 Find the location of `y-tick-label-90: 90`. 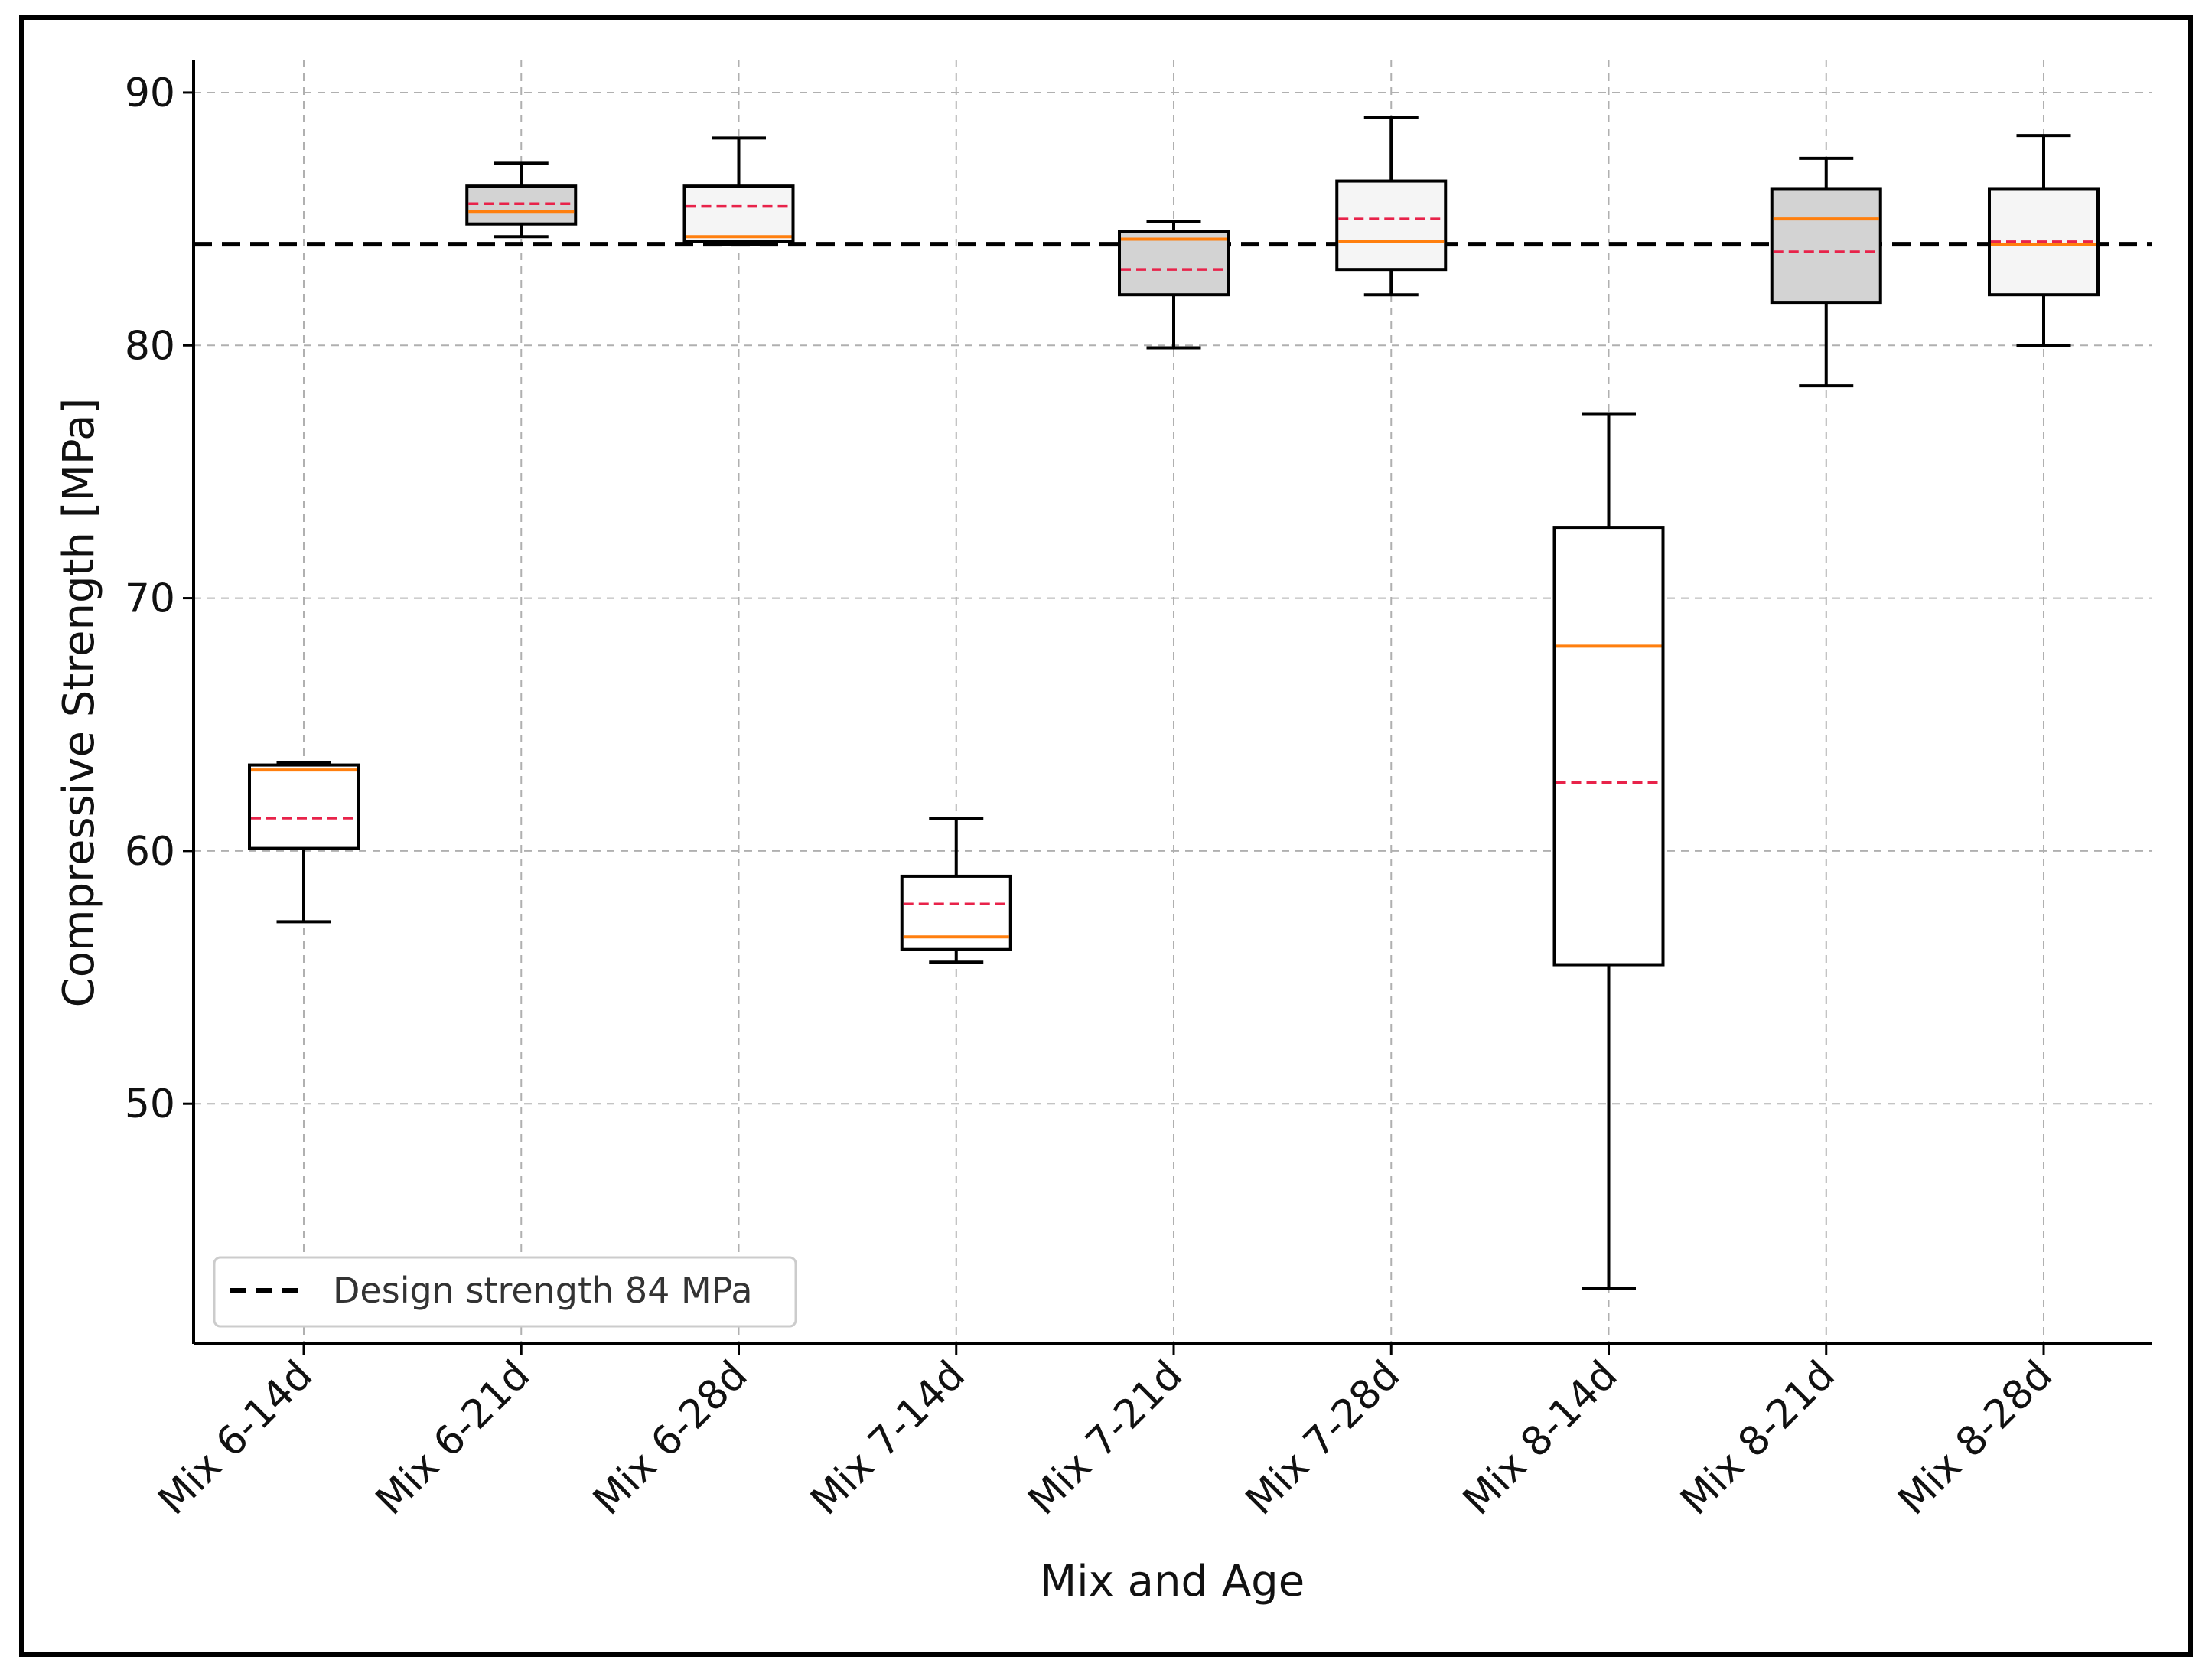

y-tick-label-90: 90 is located at coordinates (150, 93).